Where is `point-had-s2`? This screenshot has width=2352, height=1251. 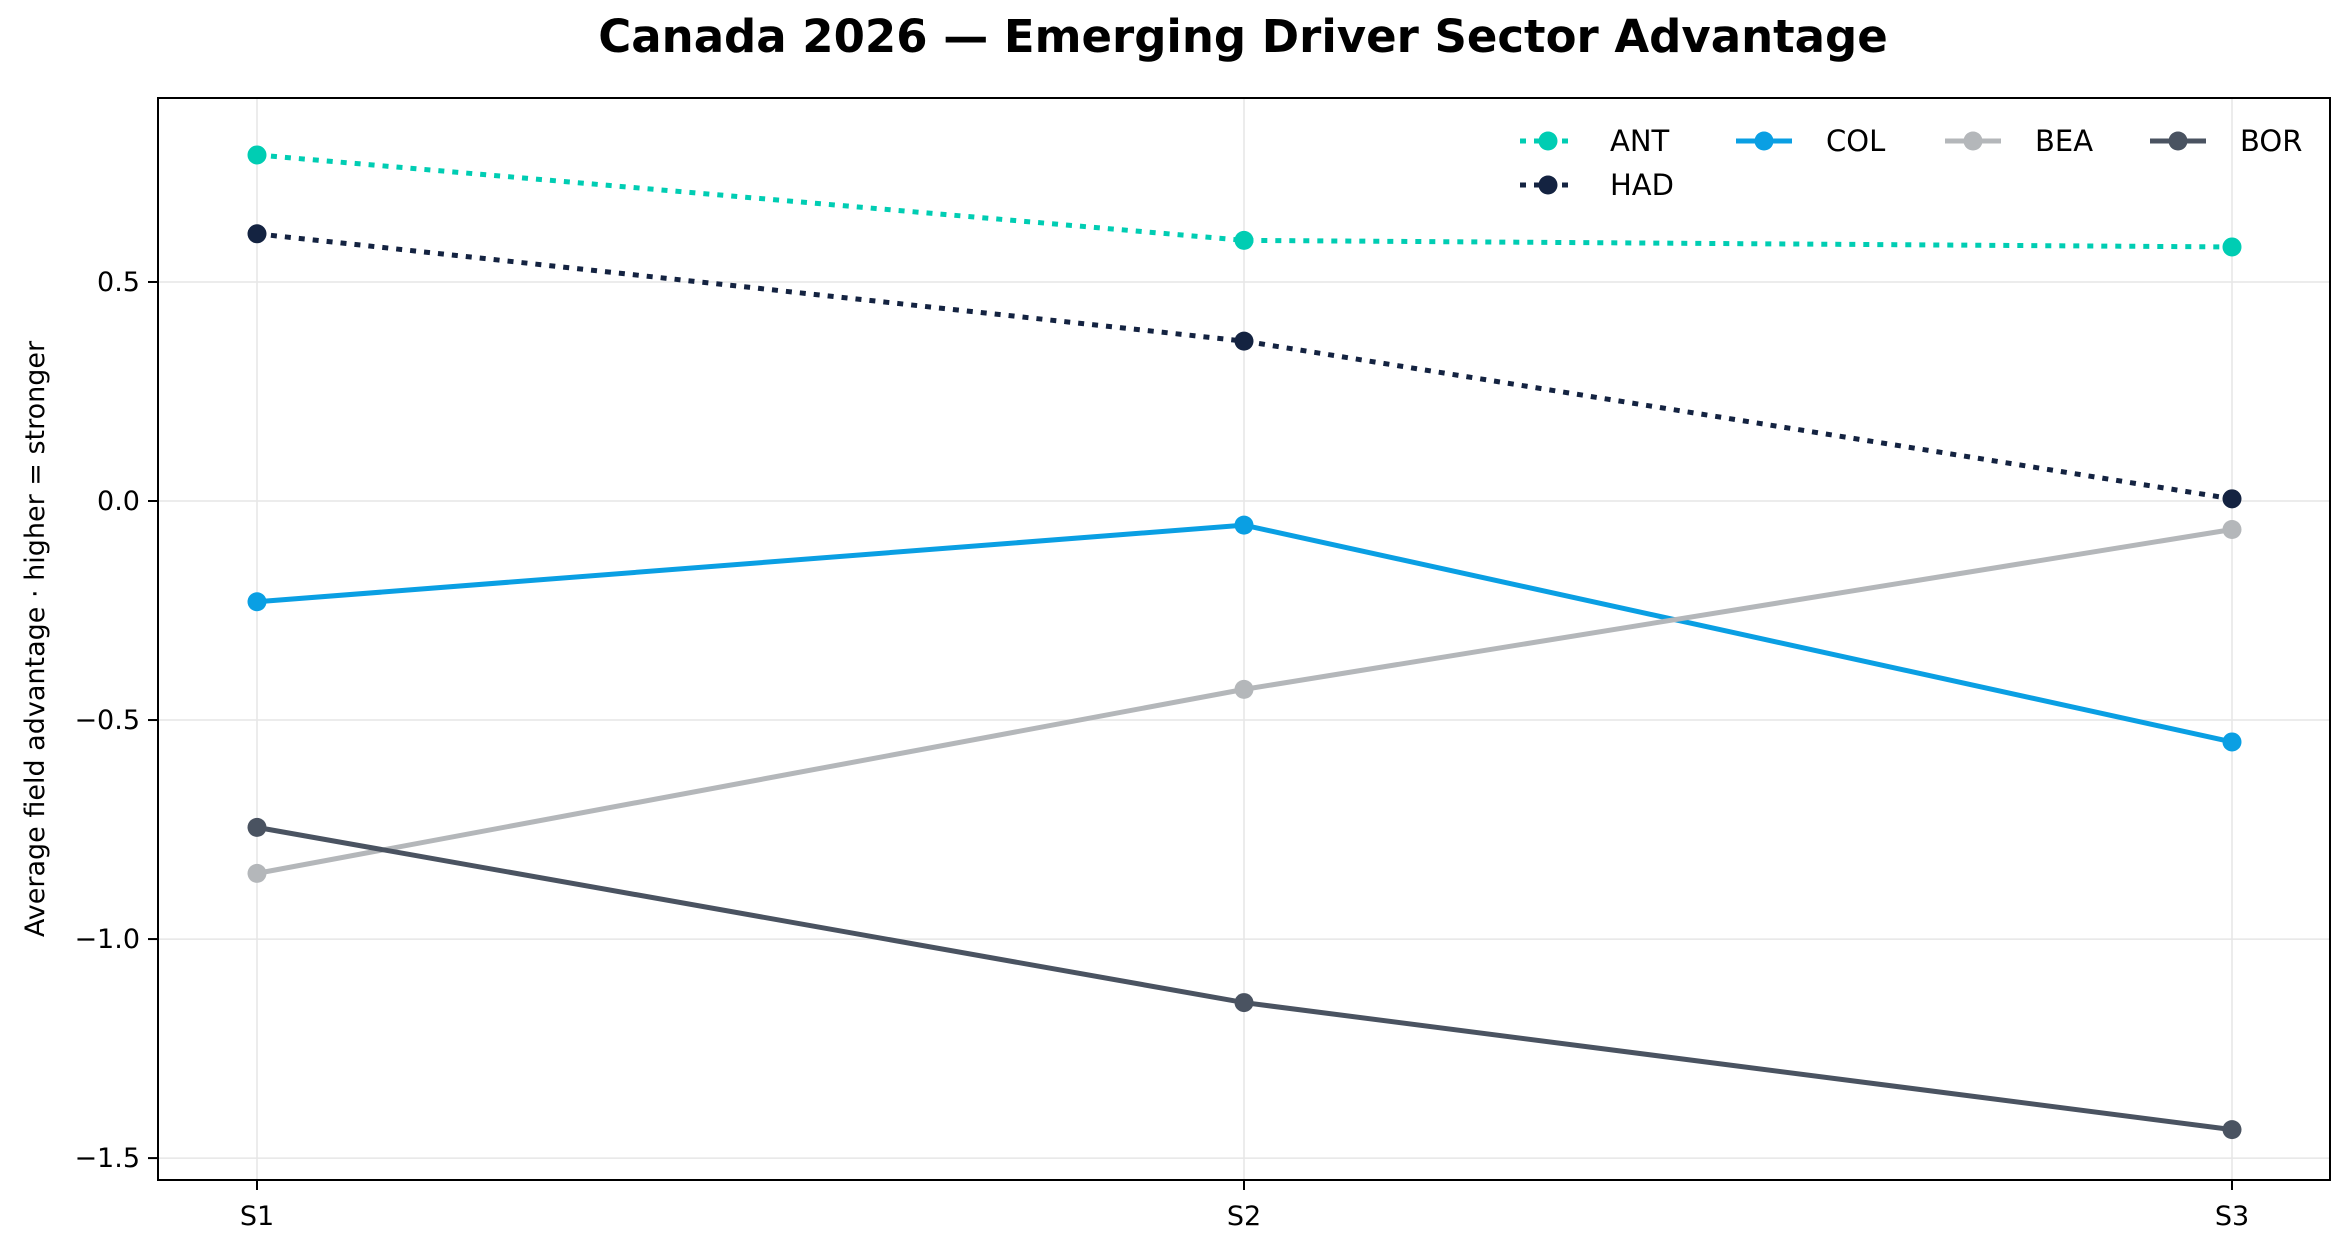
point-had-s2 is located at coordinates (1244, 341).